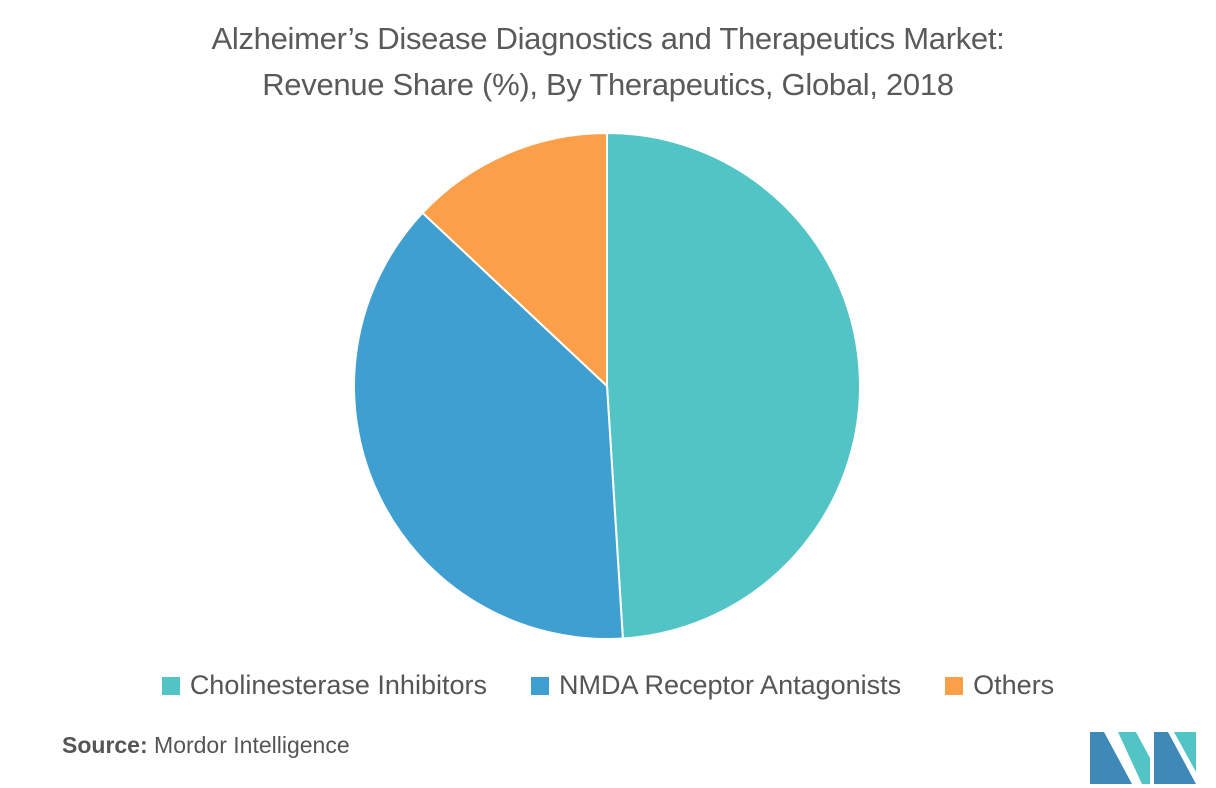 The image size is (1216, 788). Describe the element at coordinates (1014, 685) in the screenshot. I see `legend-label: Others` at that location.